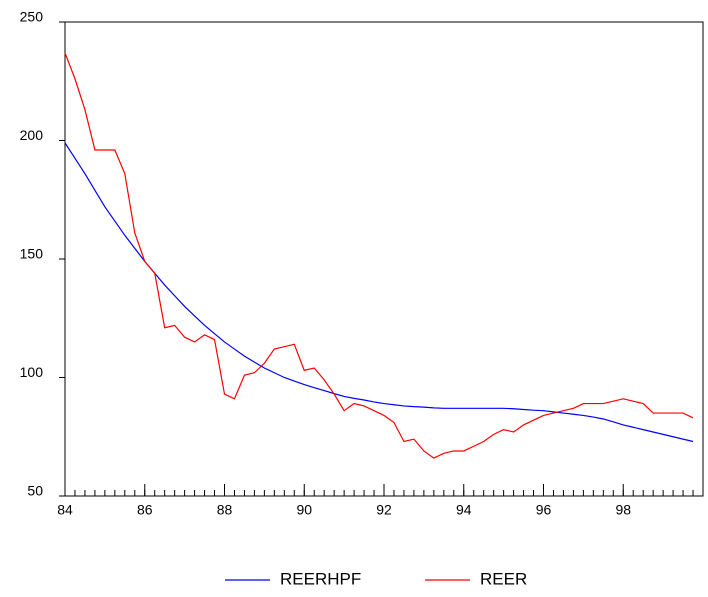 This screenshot has width=708, height=597. Describe the element at coordinates (225, 510) in the screenshot. I see `x-tick-label: 88` at that location.